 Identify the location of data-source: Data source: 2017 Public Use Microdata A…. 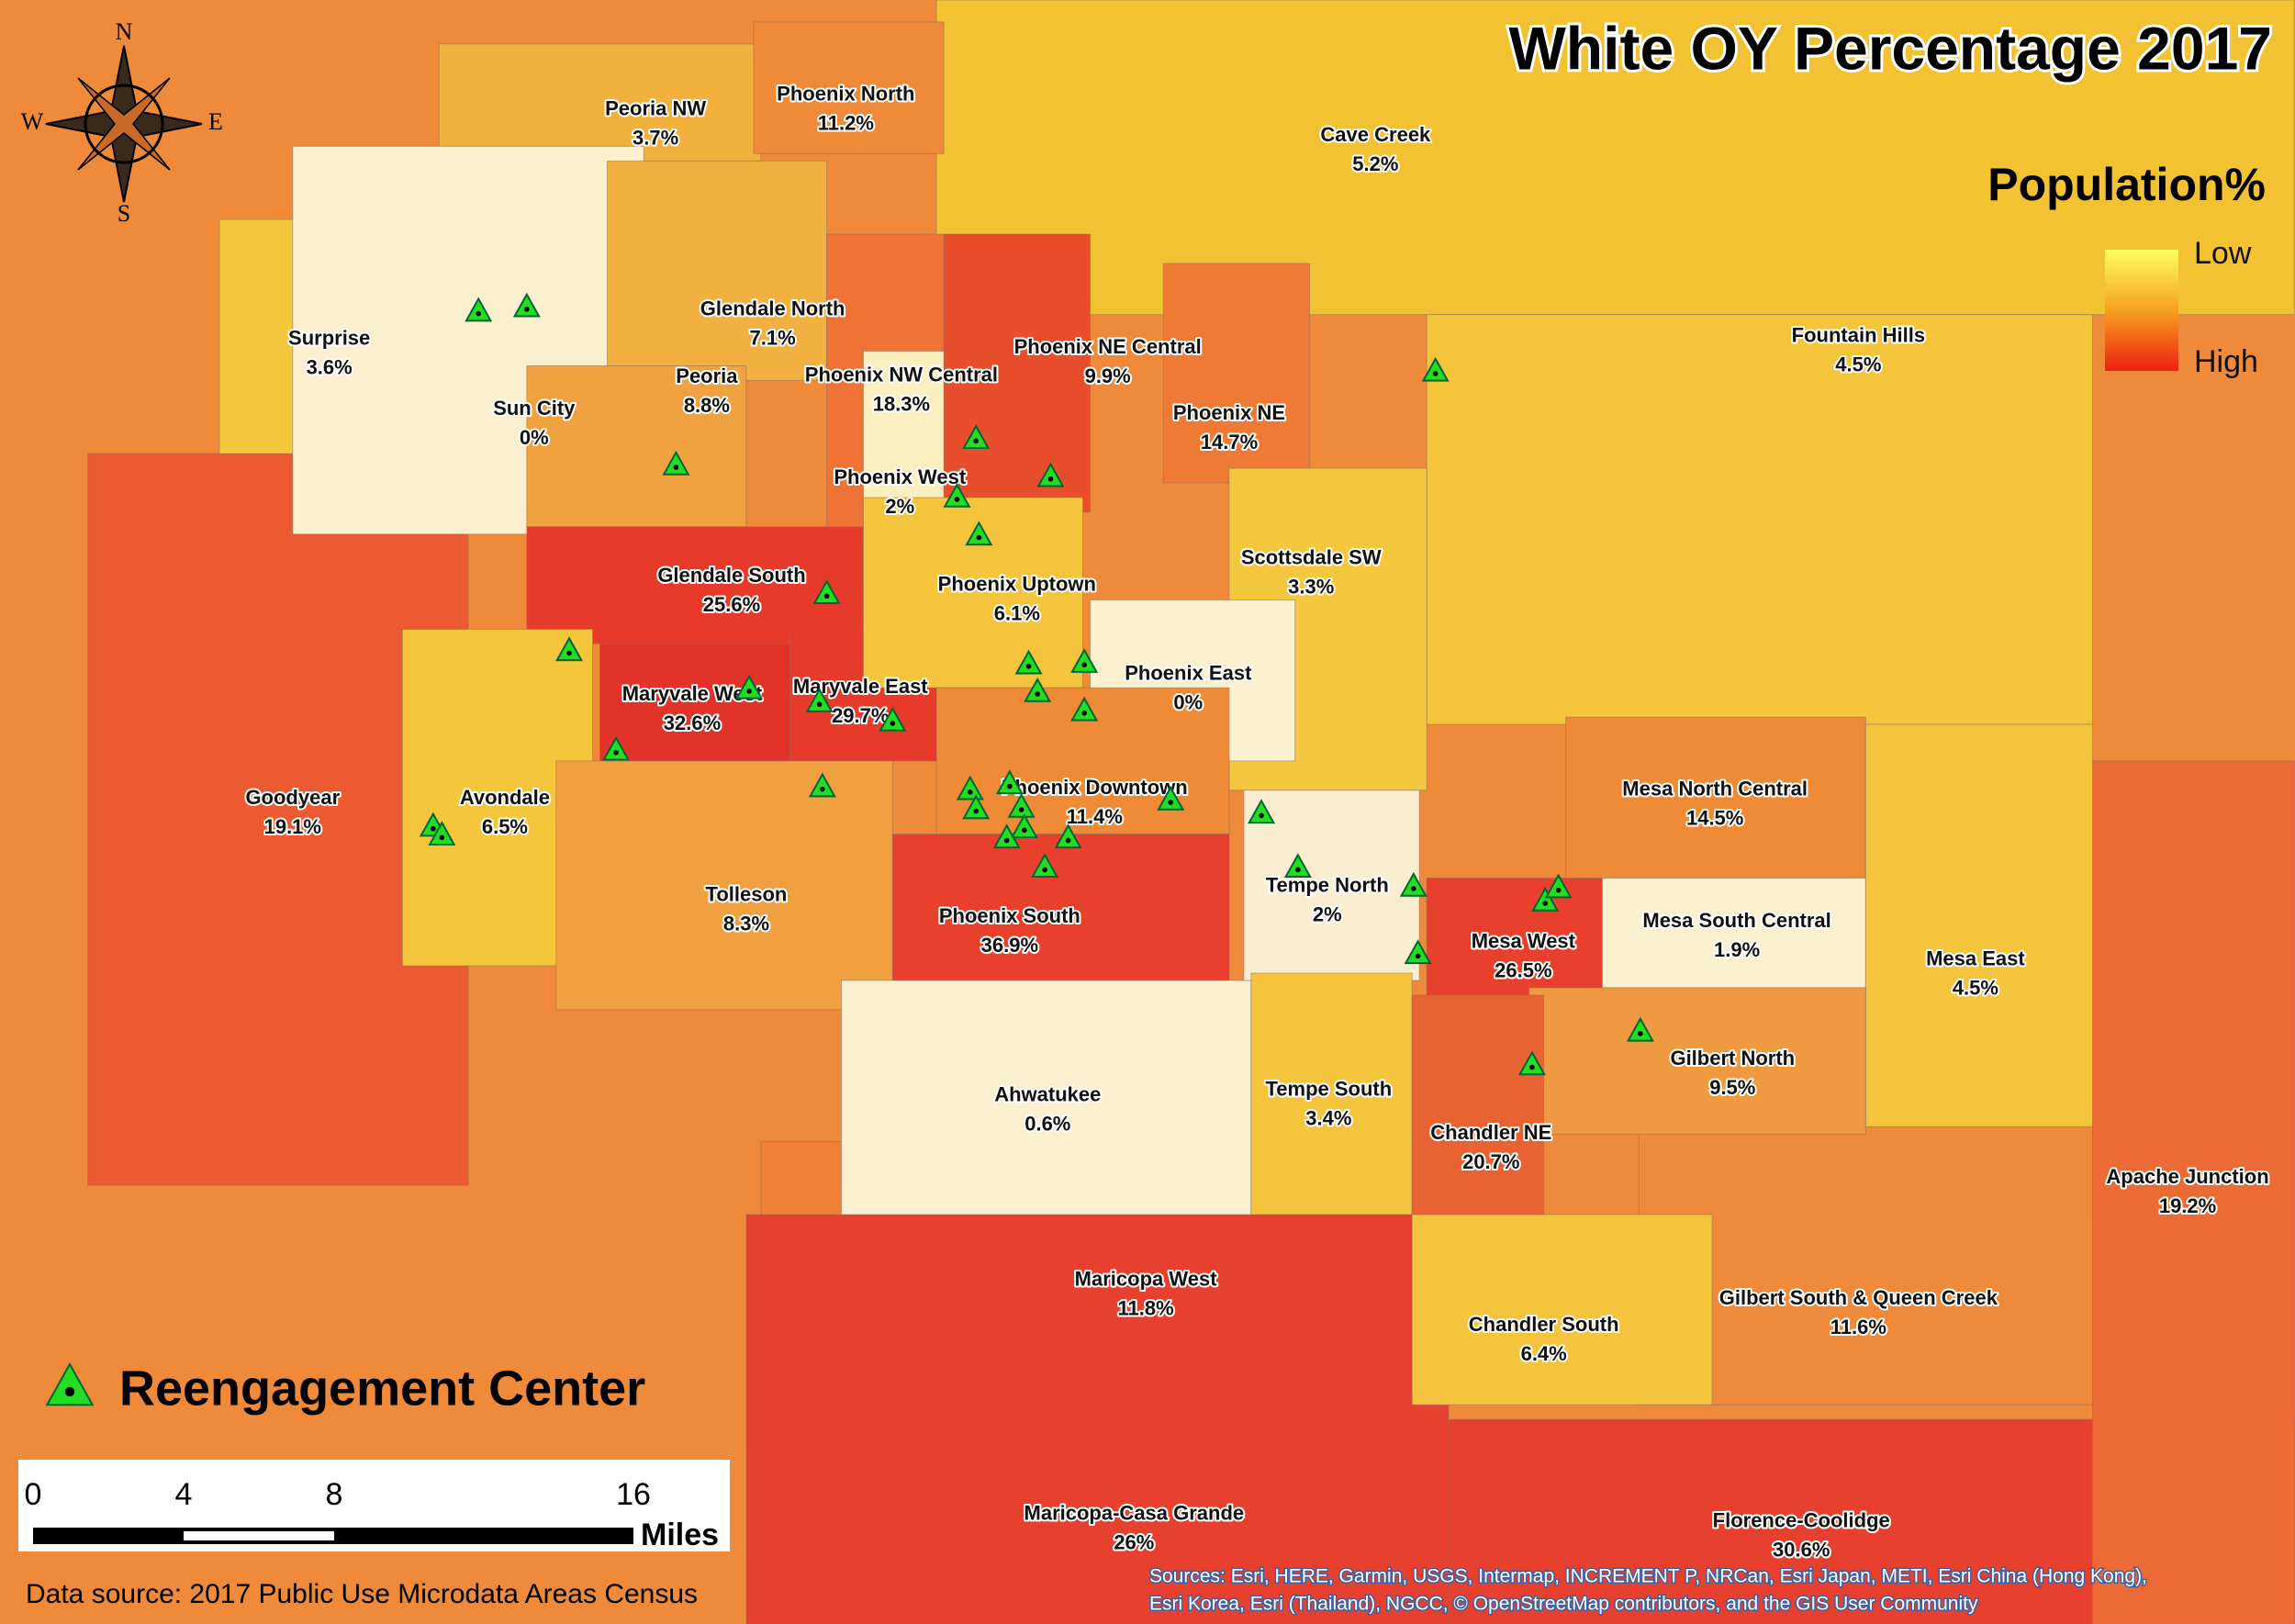
(362, 1594).